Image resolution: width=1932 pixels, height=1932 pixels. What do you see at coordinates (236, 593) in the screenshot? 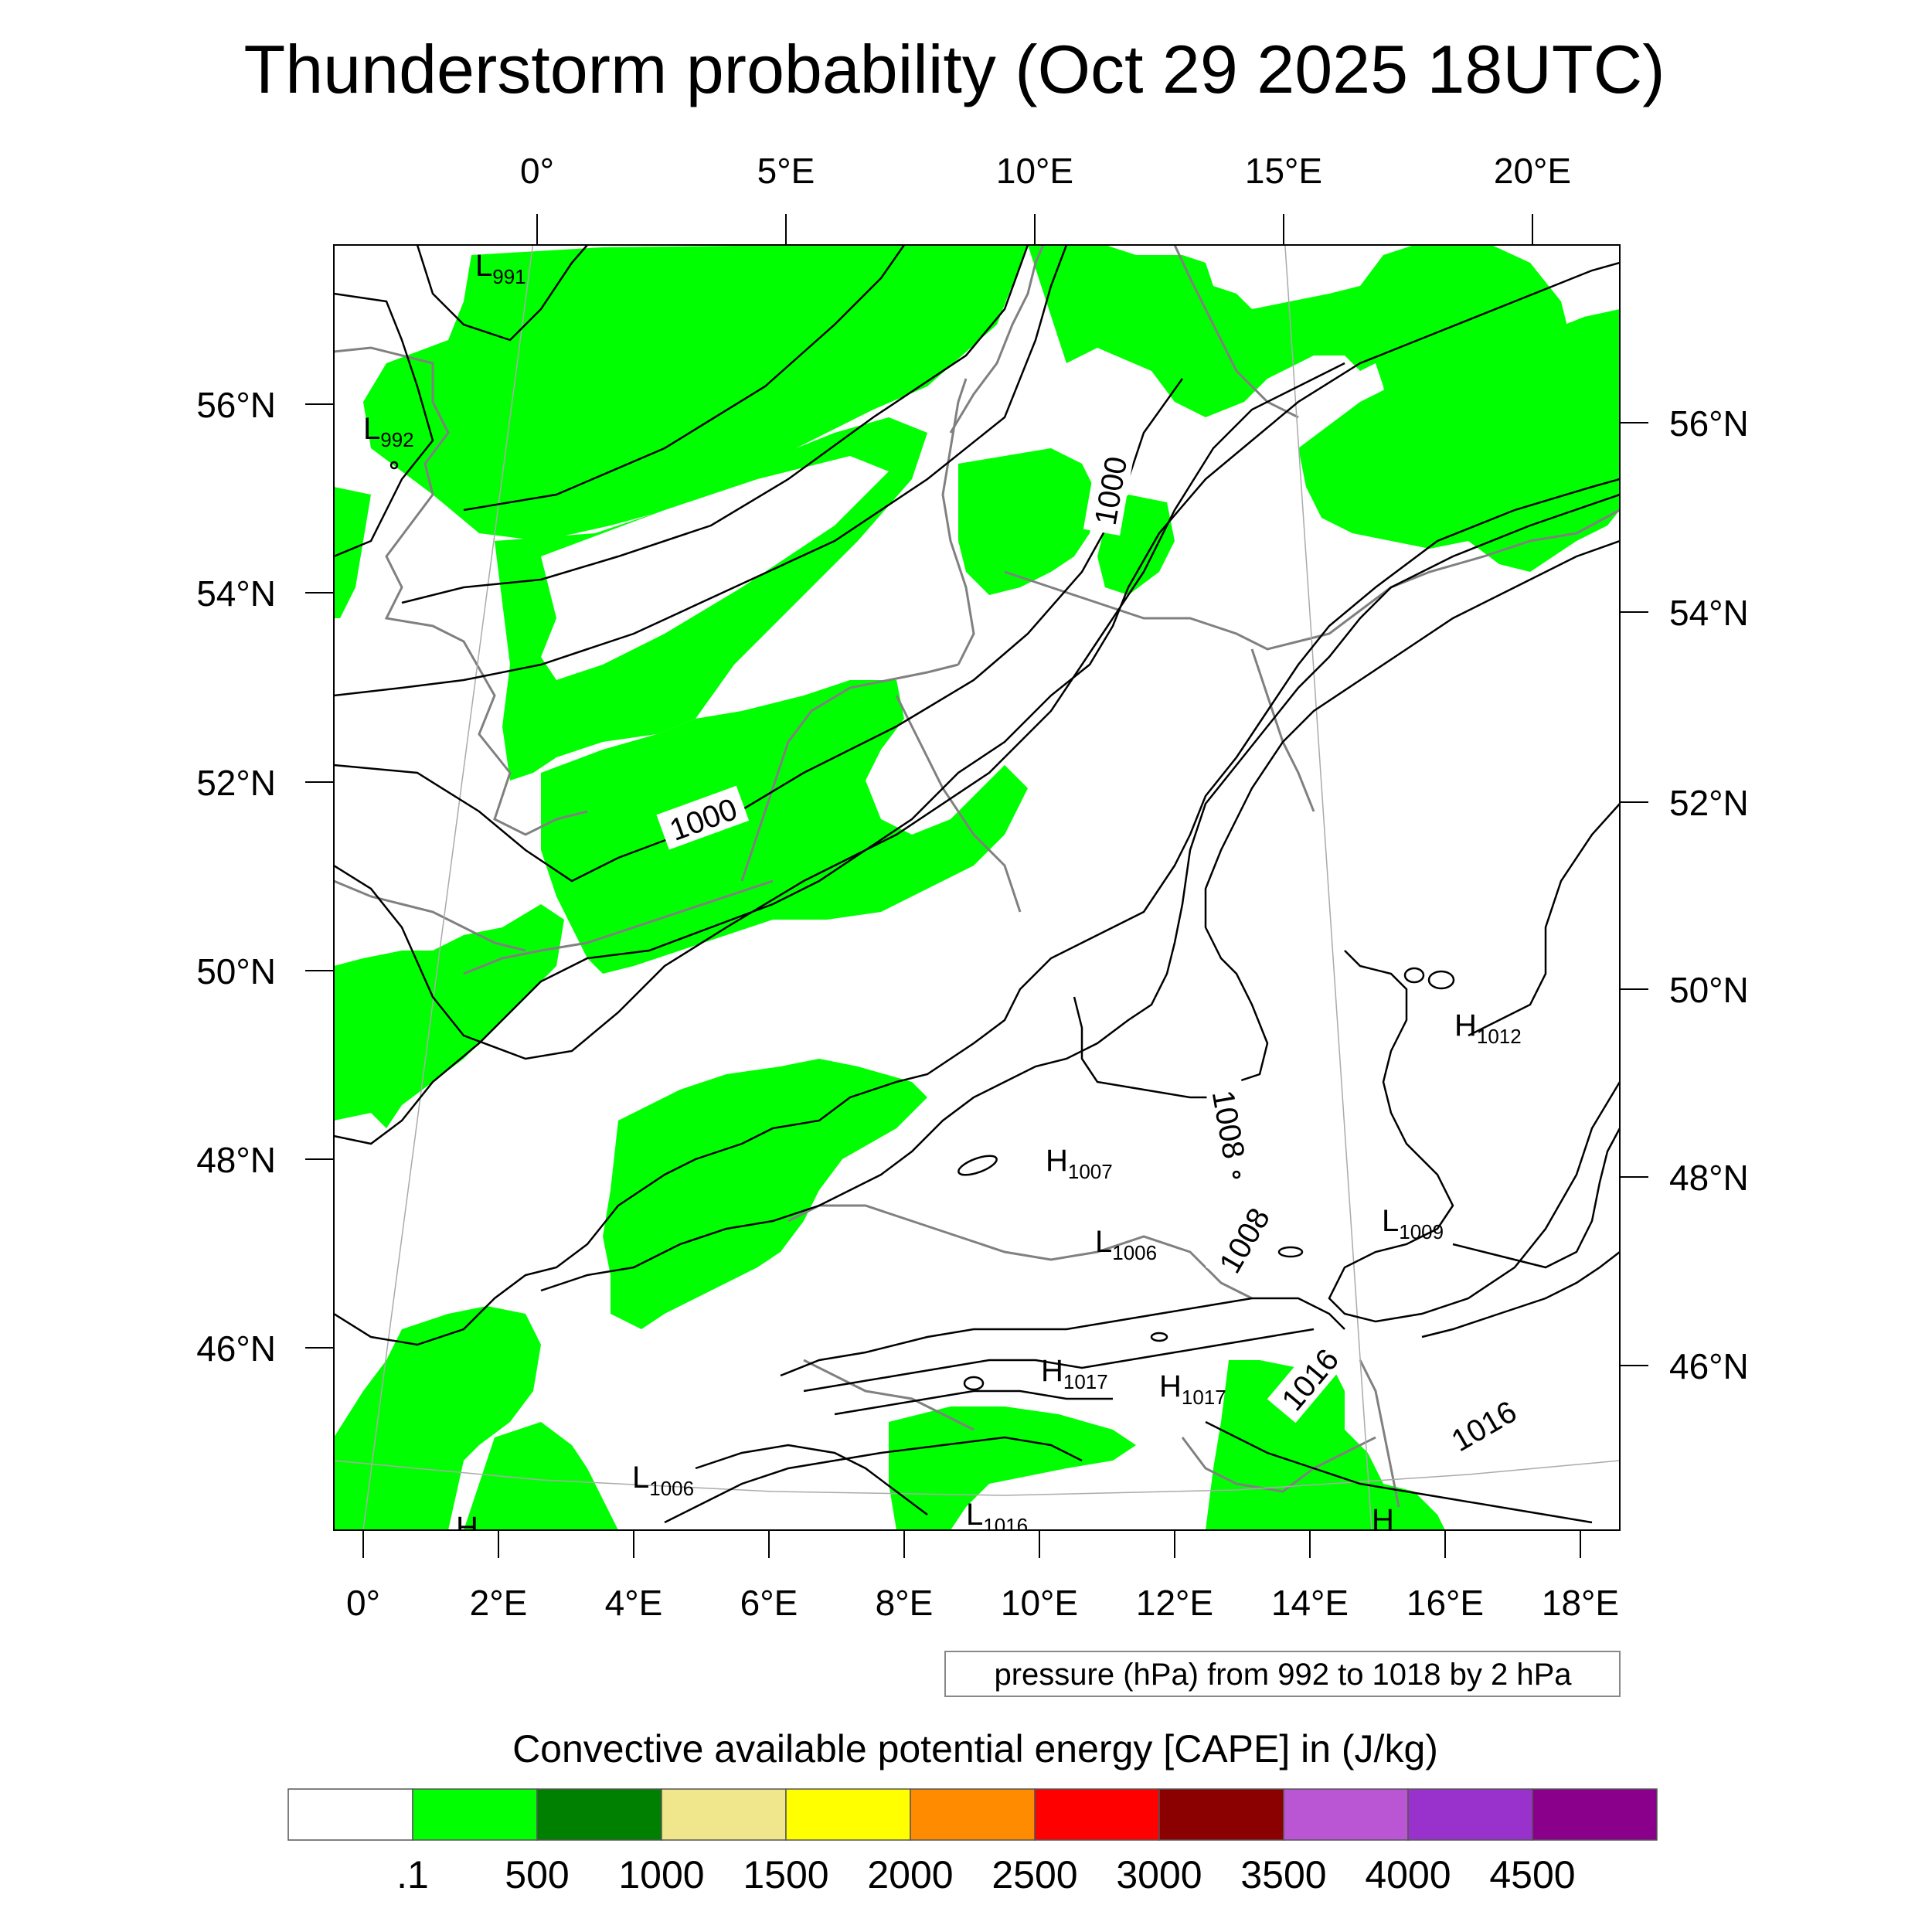
I see `left-lat-label: 54°N` at bounding box center [236, 593].